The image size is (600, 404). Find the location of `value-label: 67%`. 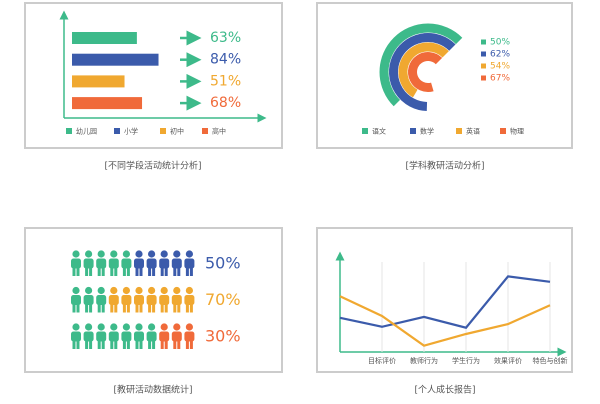

value-label: 67% is located at coordinates (500, 79).